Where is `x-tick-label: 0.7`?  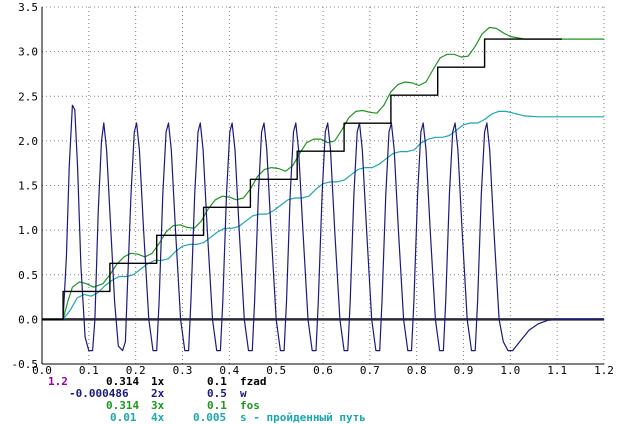
x-tick-label: 0.7 is located at coordinates (370, 369).